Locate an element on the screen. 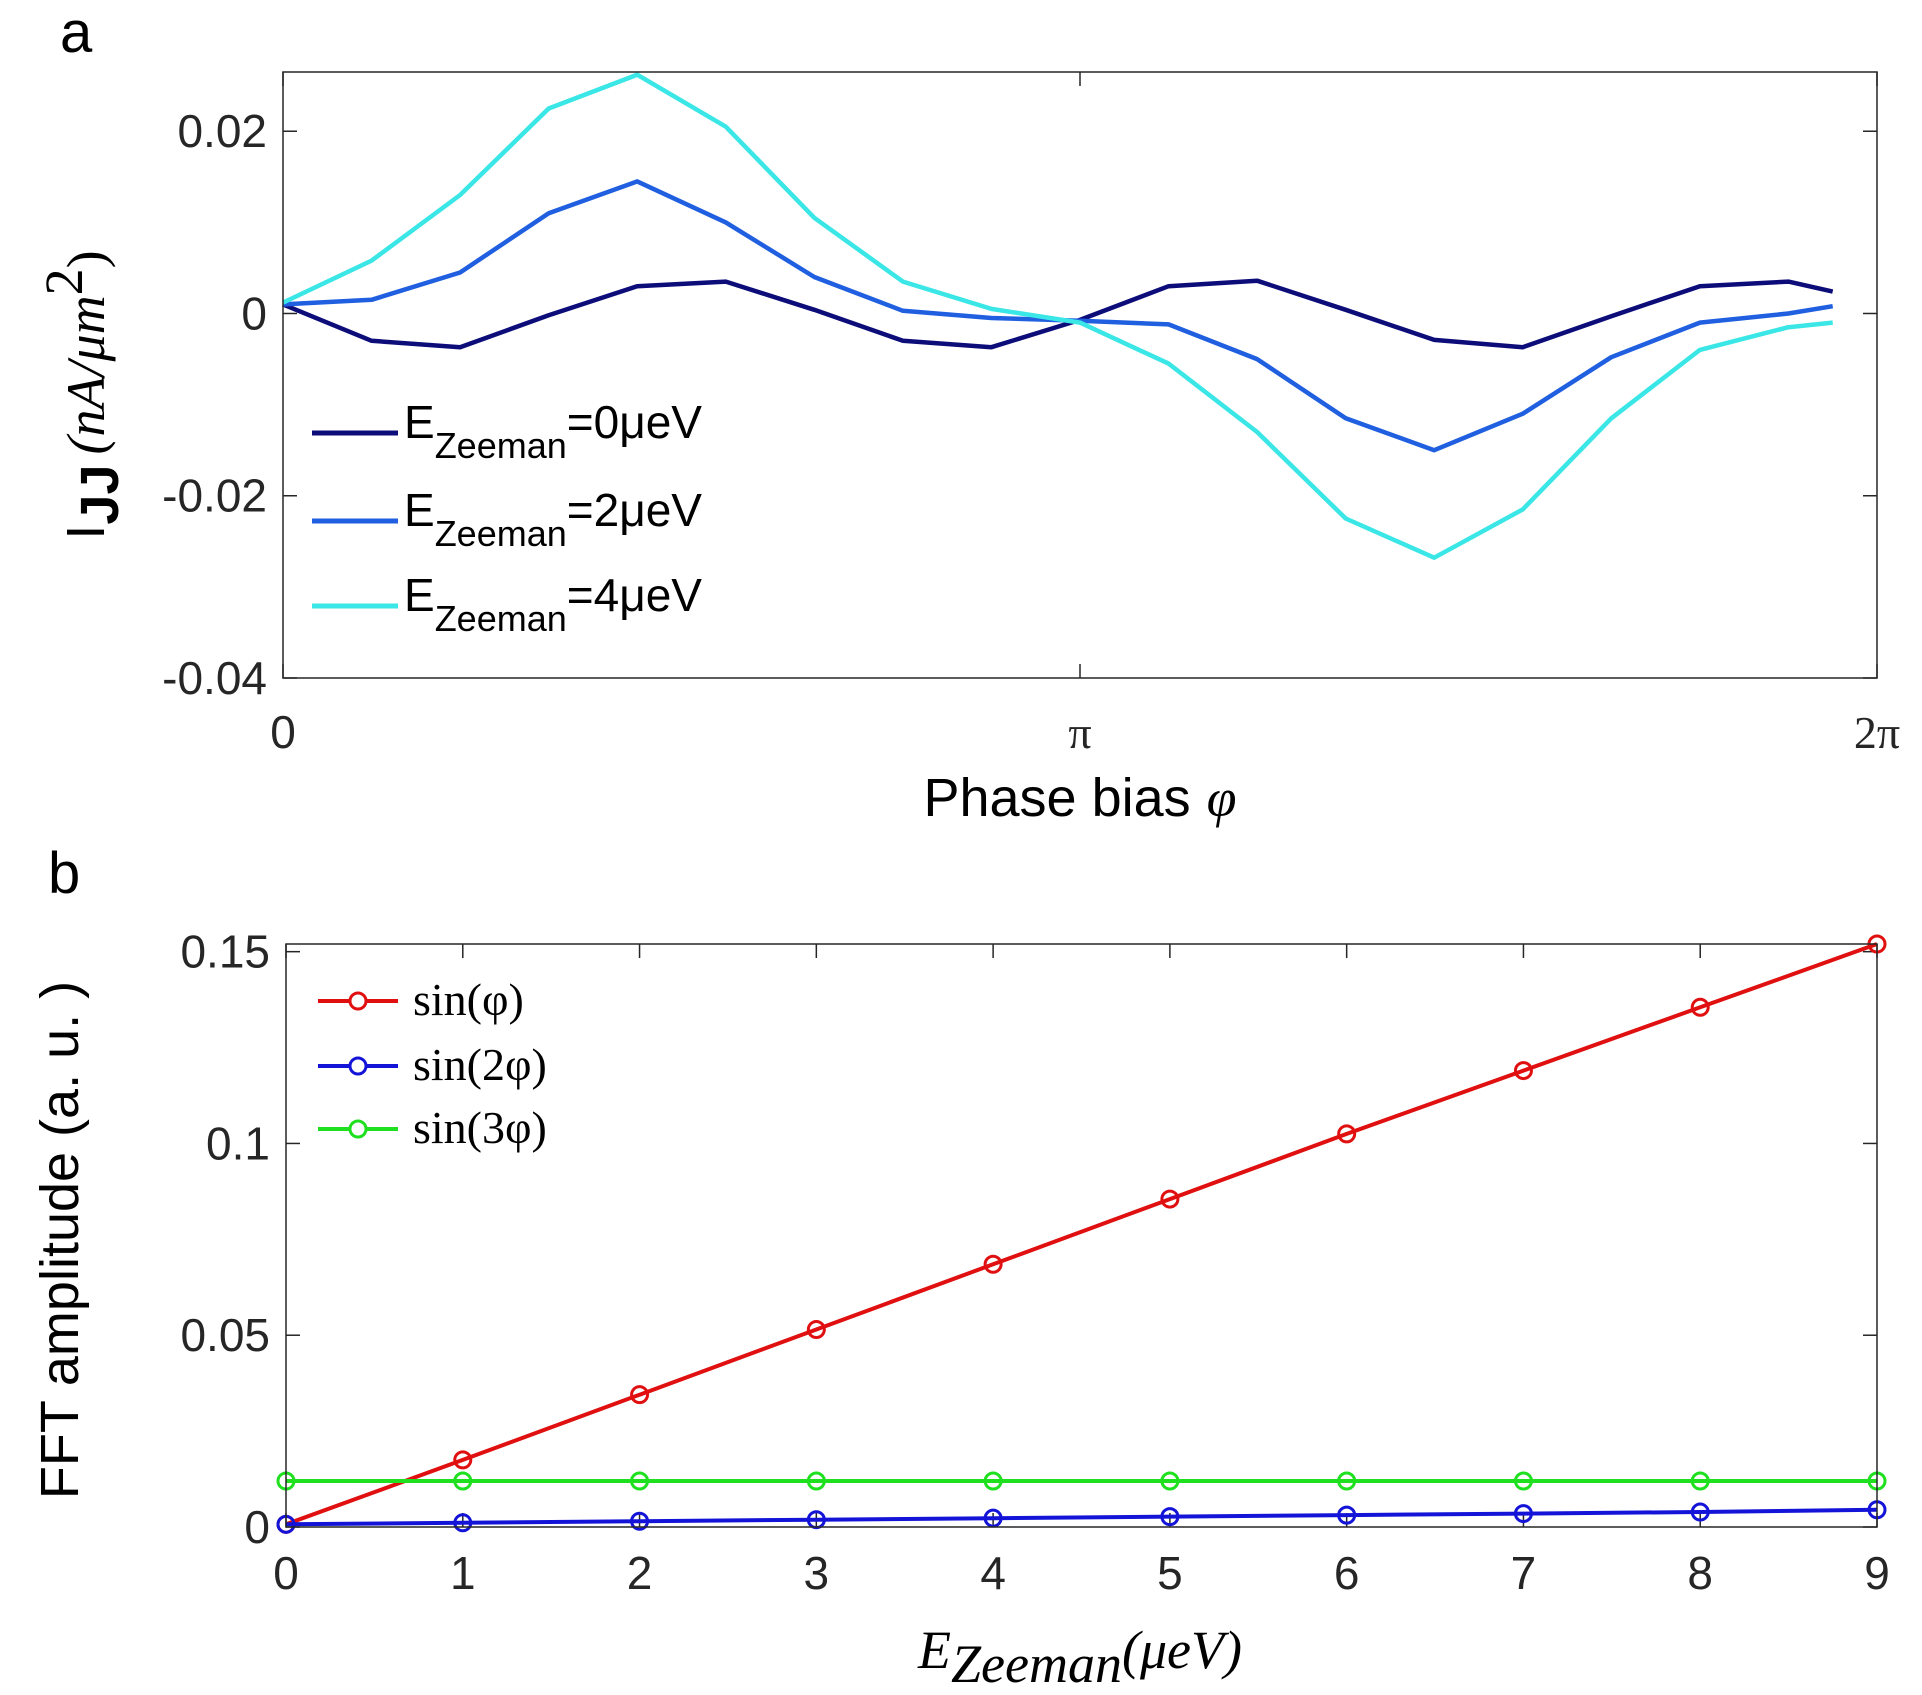 The image size is (1922, 1695). x-tick-label: 1 is located at coordinates (463, 1573).